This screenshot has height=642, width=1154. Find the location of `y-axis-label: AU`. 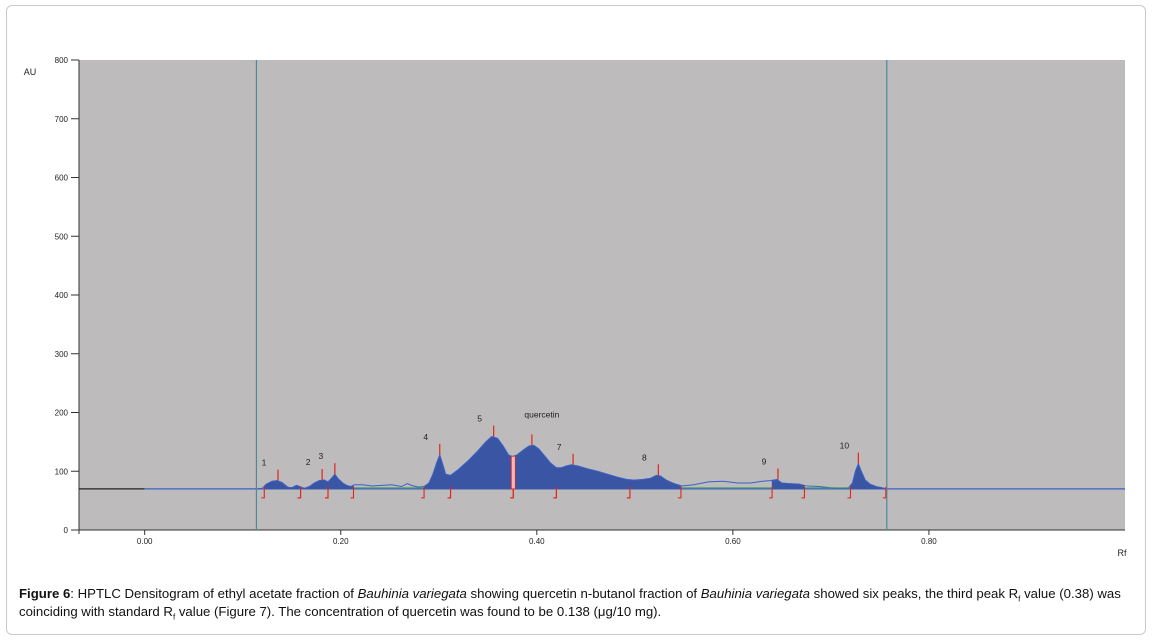

y-axis-label: AU is located at coordinates (30, 72).